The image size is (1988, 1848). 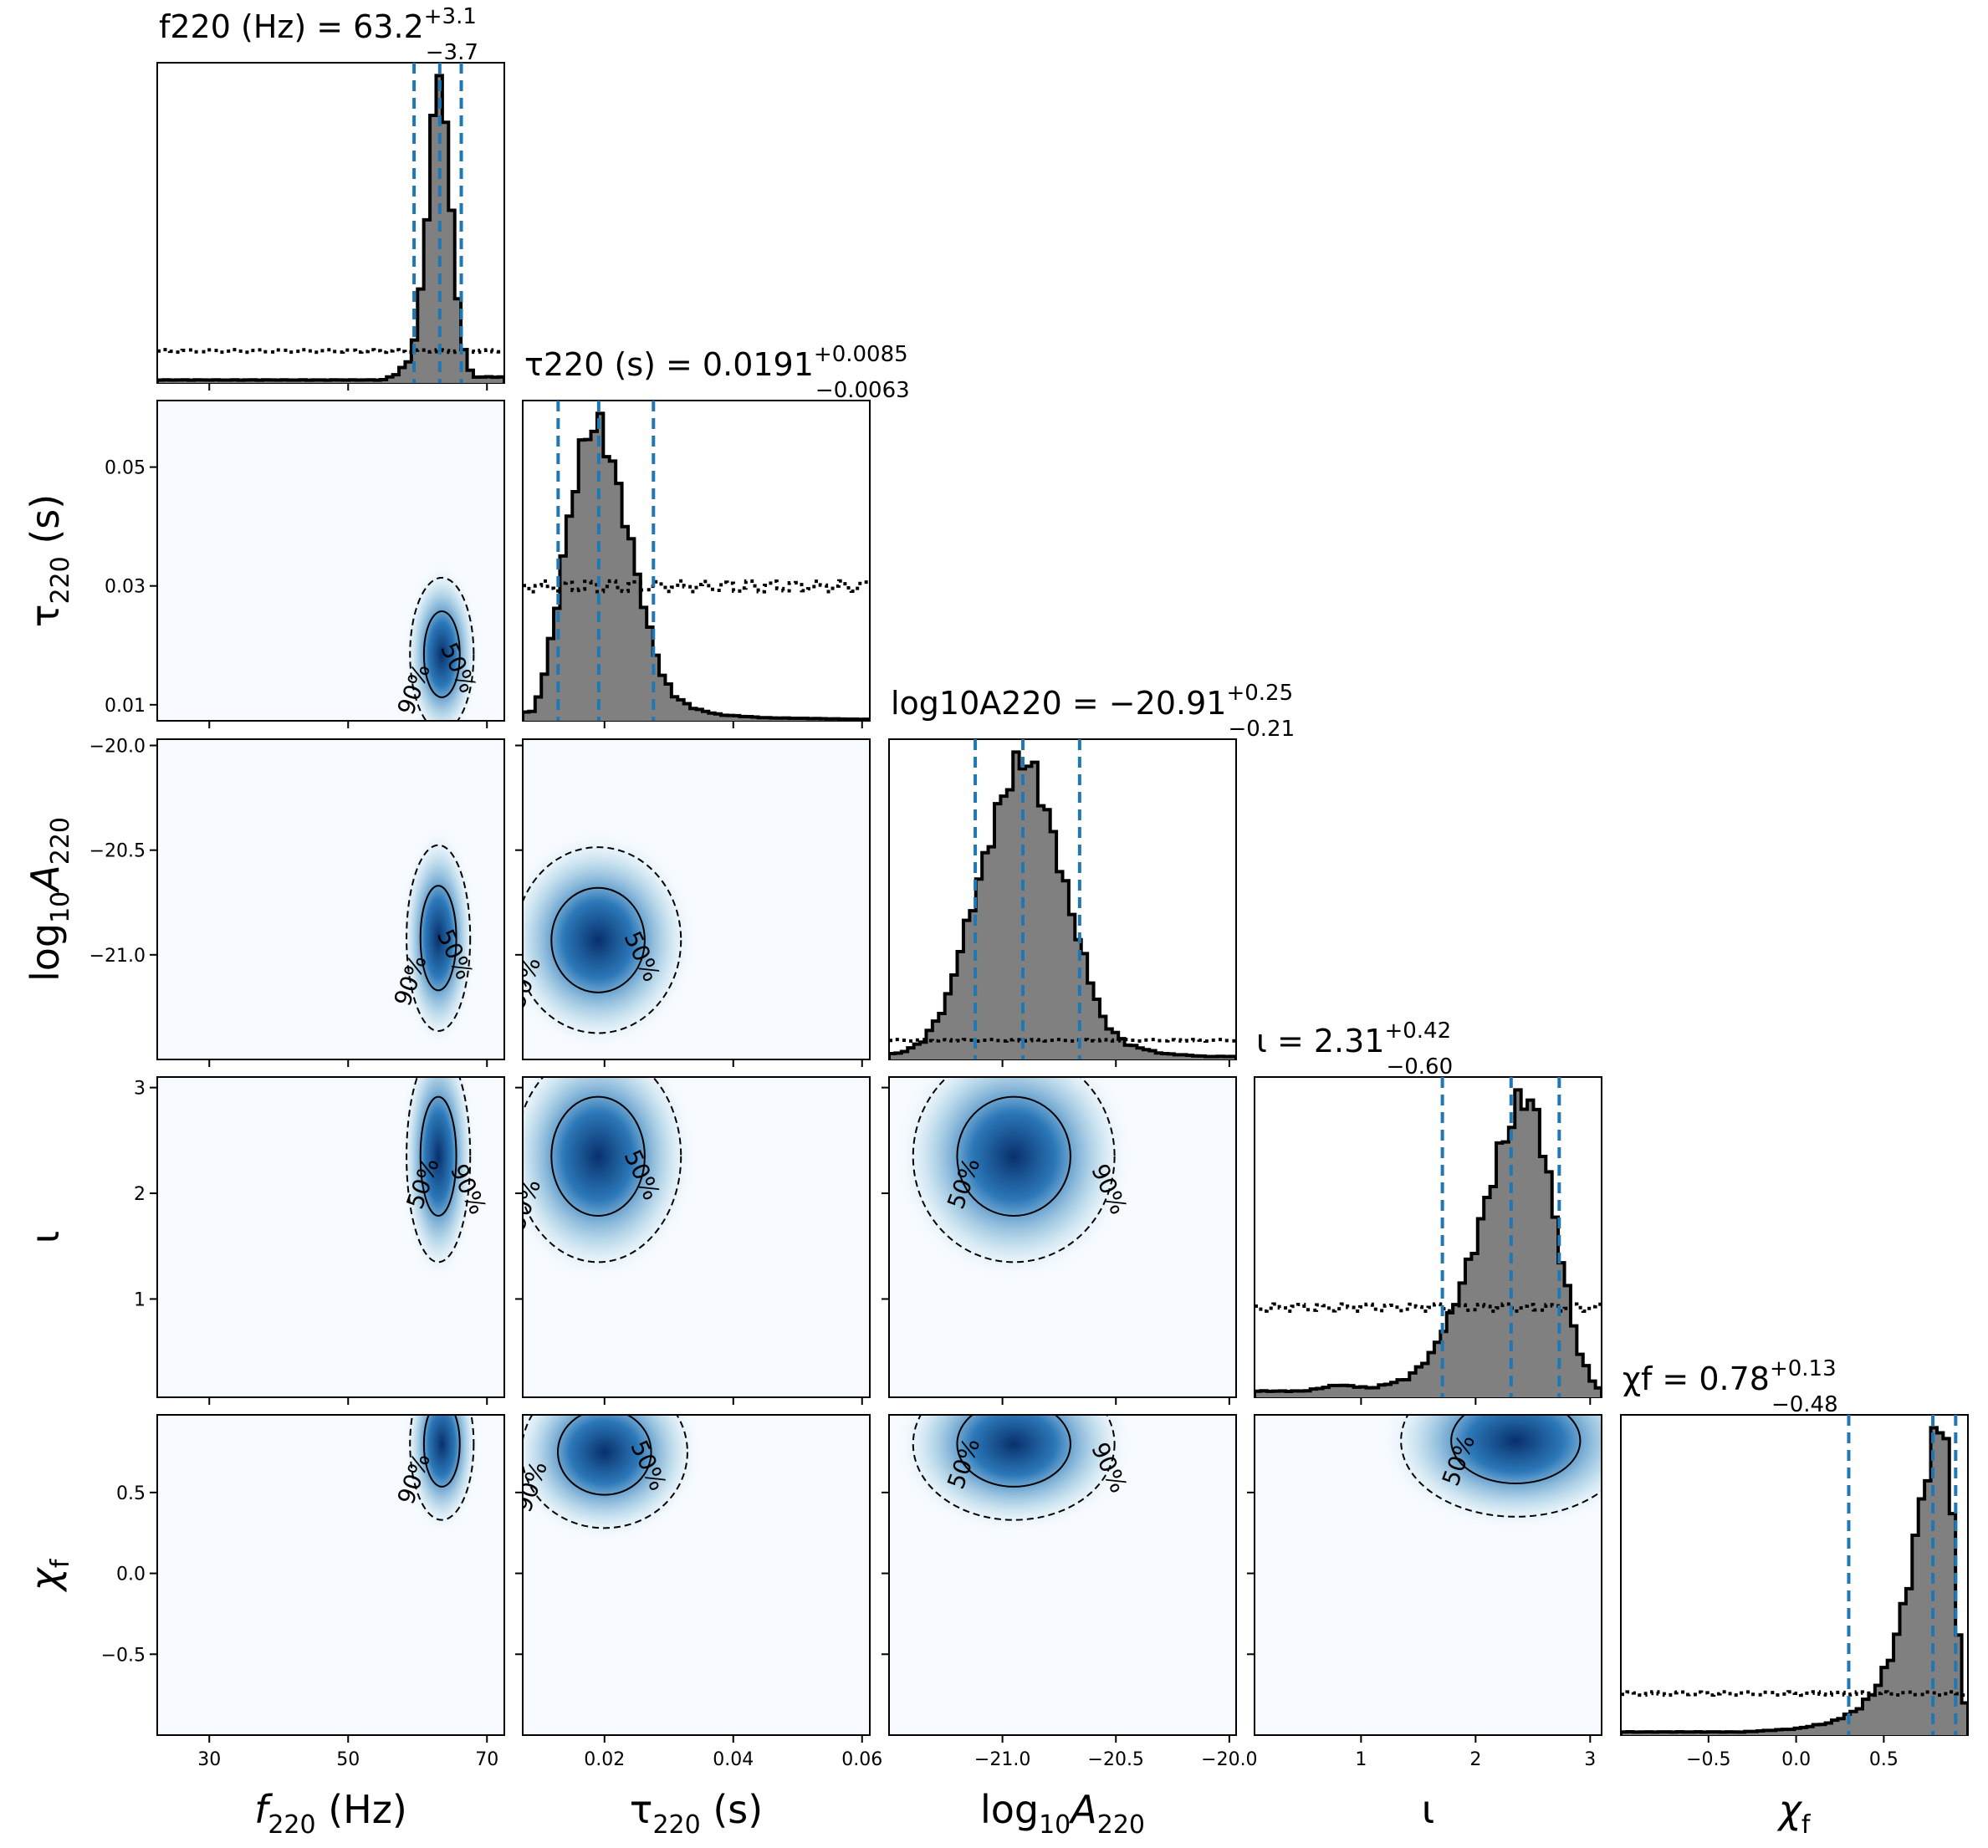 I want to click on title-plus: +0.0085, so click(x=861, y=354).